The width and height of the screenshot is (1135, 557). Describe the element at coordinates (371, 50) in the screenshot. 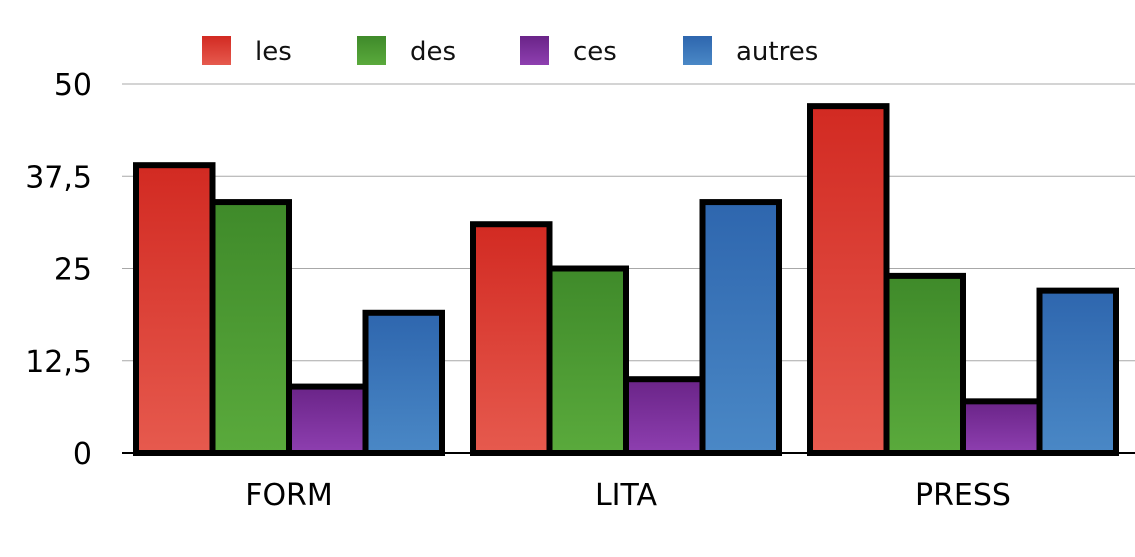

I see `legend-swatch-des` at that location.